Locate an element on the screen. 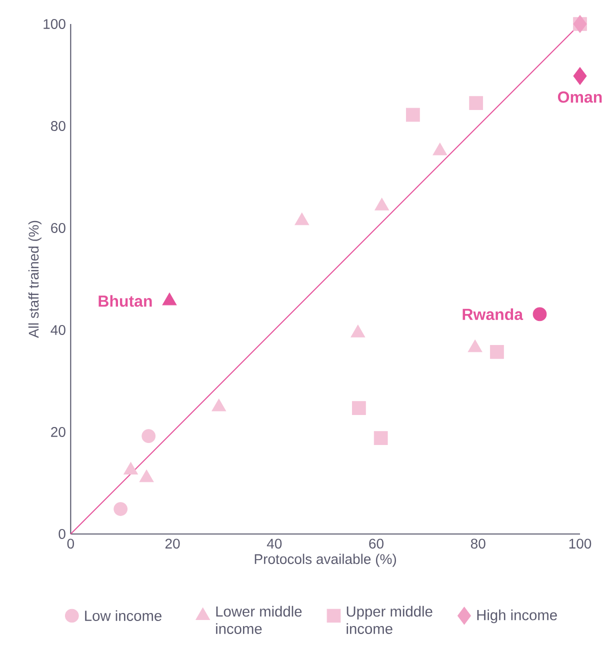  x-tick-label: 40 is located at coordinates (274, 543).